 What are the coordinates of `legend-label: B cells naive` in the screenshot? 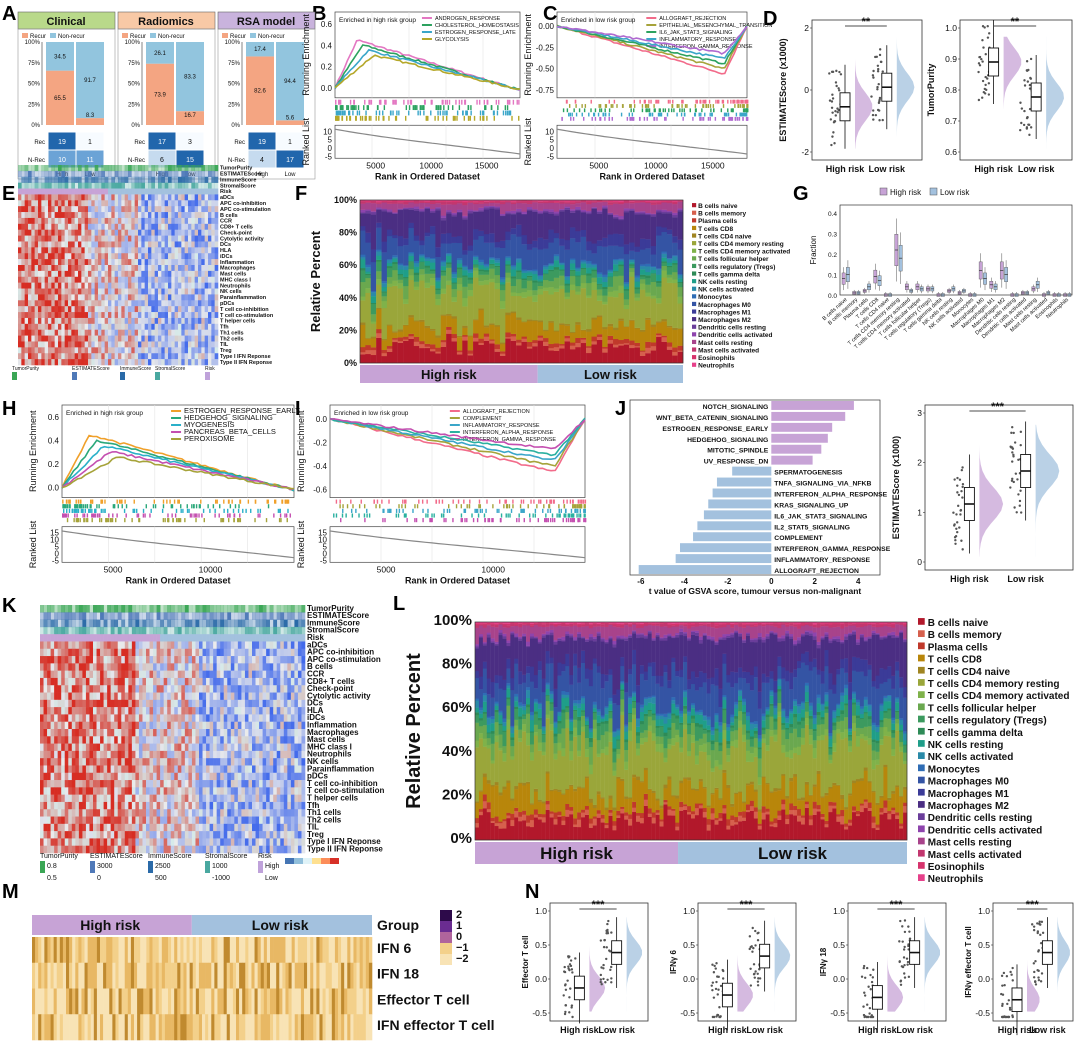 It's located at (718, 206).